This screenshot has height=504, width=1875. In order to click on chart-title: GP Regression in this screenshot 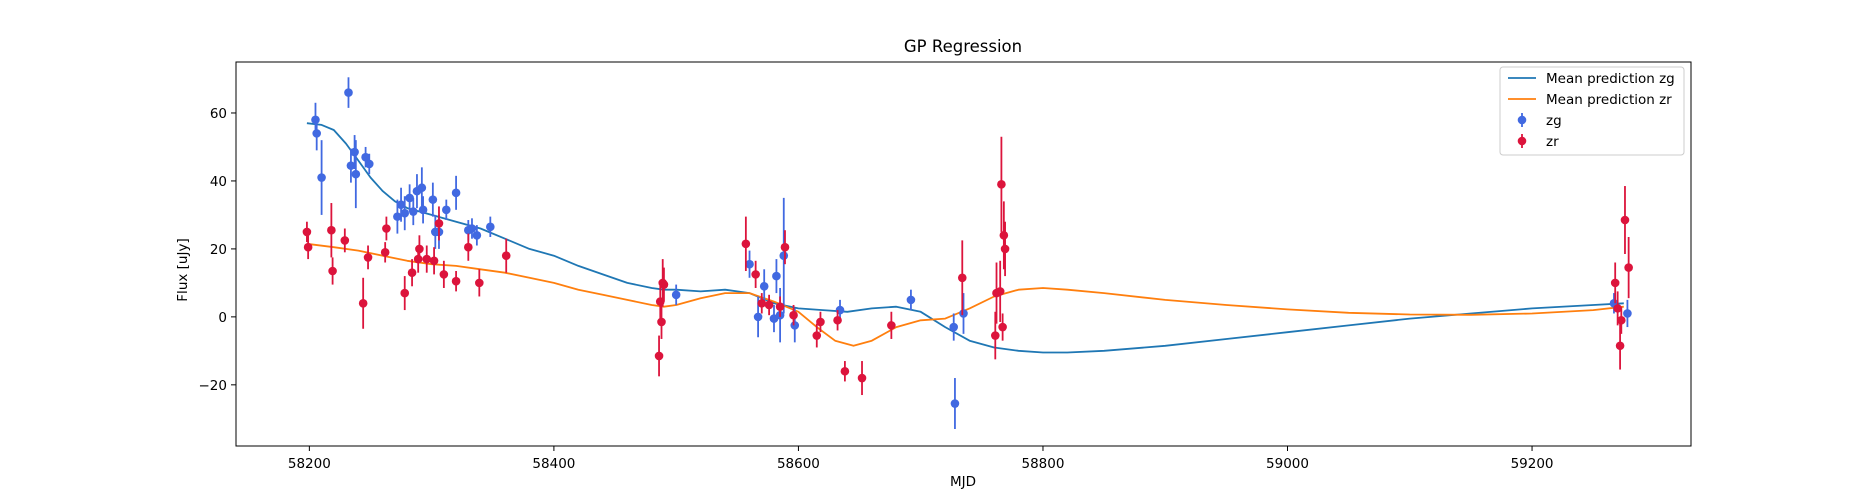, I will do `click(963, 46)`.